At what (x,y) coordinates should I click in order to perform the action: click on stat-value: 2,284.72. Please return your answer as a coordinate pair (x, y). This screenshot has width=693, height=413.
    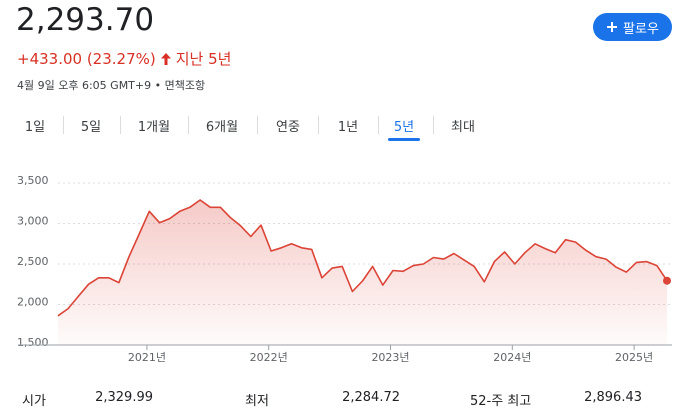
    Looking at the image, I should click on (371, 397).